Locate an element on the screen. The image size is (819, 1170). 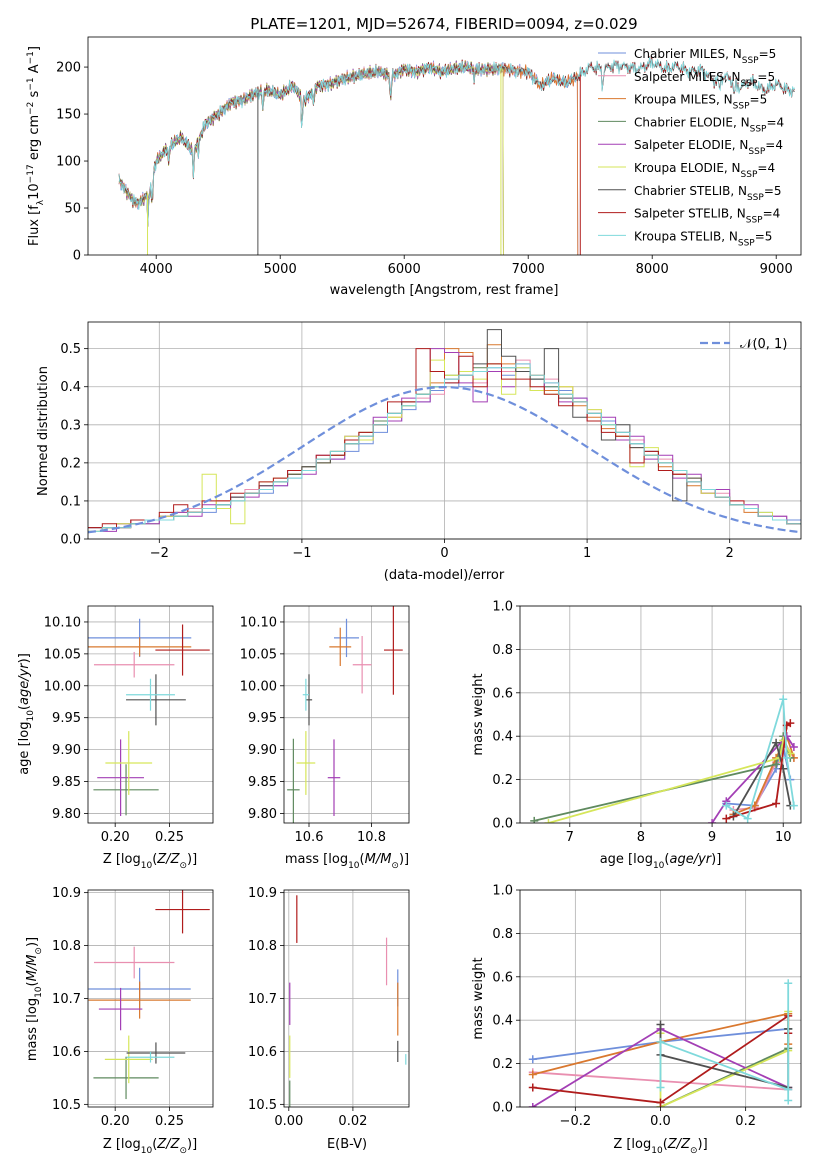
x-tick-label: 9000 is located at coordinates (776, 269).